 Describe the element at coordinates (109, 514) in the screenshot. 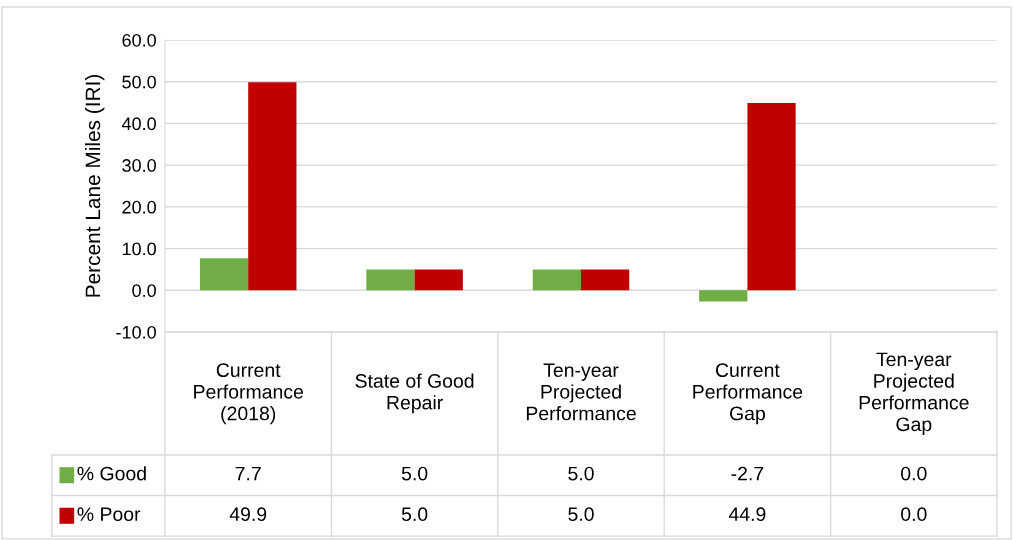

I see `legend-label: % Poor` at that location.